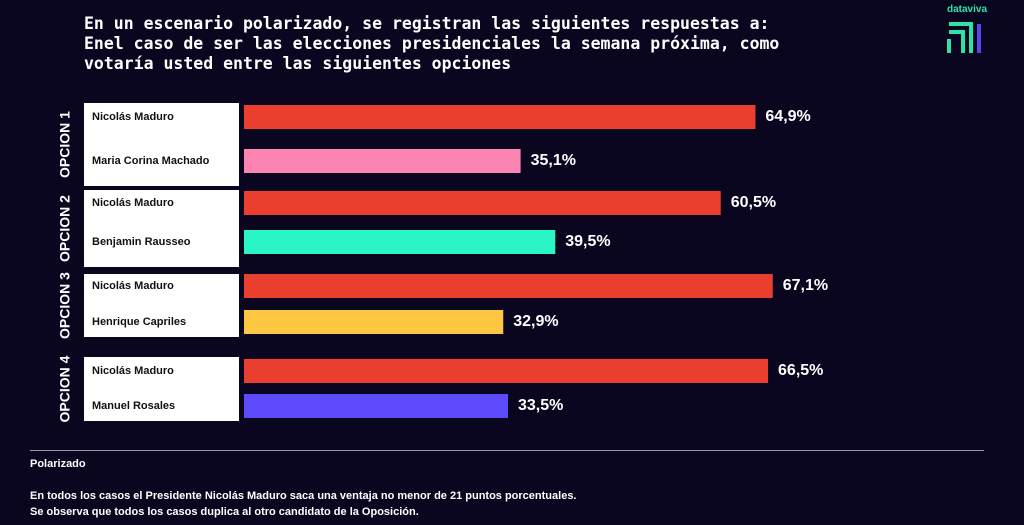 The width and height of the screenshot is (1024, 525). I want to click on group-label: OPCION 2, so click(65, 228).